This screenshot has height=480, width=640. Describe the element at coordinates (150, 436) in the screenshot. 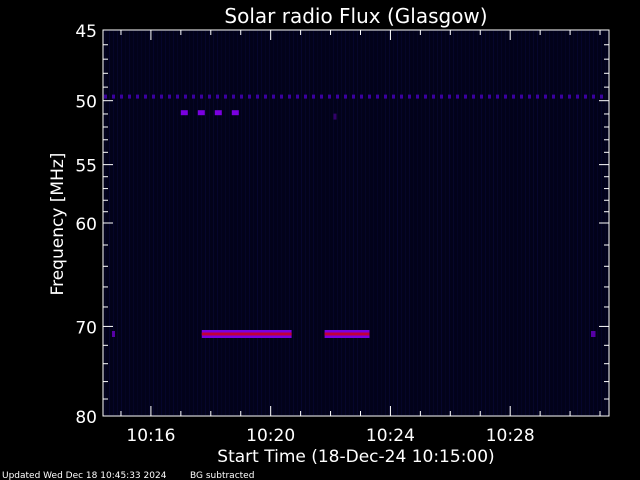

I see `x-tick-label: 10:16` at that location.